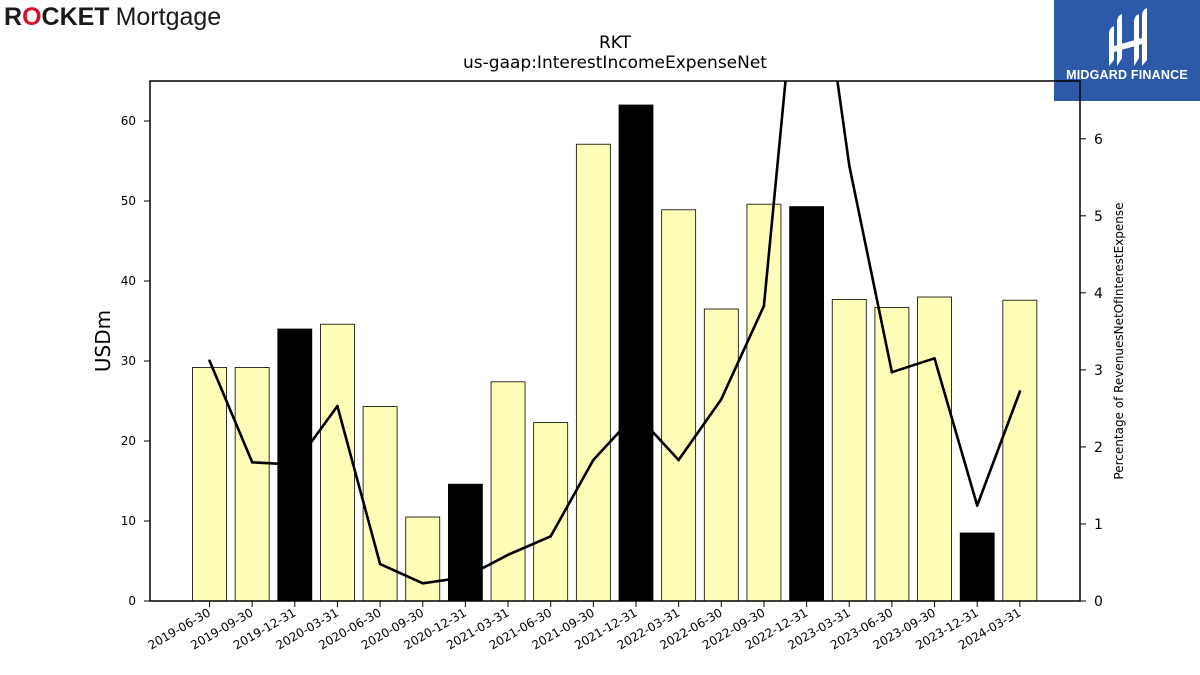  I want to click on y2-tick-label: 1, so click(1098, 525).